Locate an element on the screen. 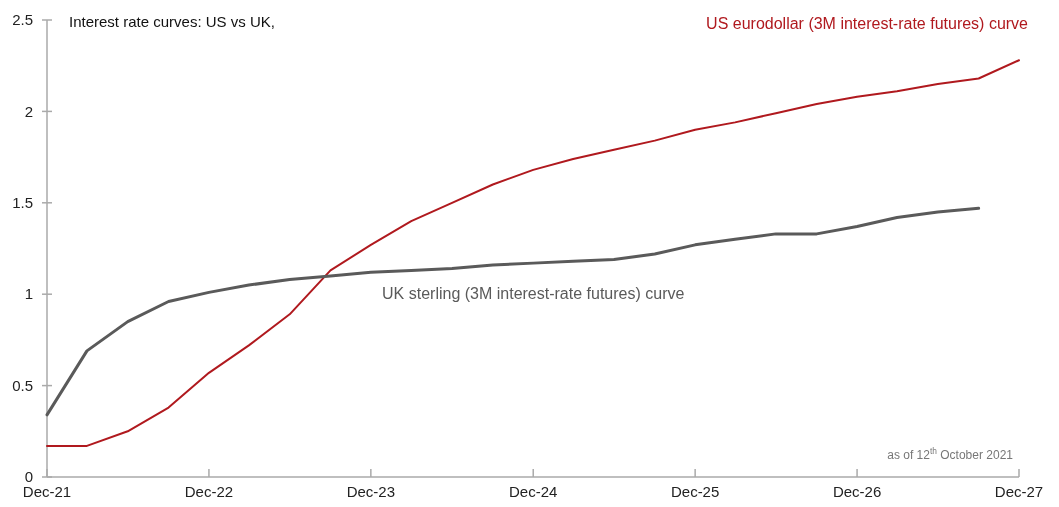 This screenshot has height=507, width=1059. x-tick-label: Dec-24 is located at coordinates (533, 491).